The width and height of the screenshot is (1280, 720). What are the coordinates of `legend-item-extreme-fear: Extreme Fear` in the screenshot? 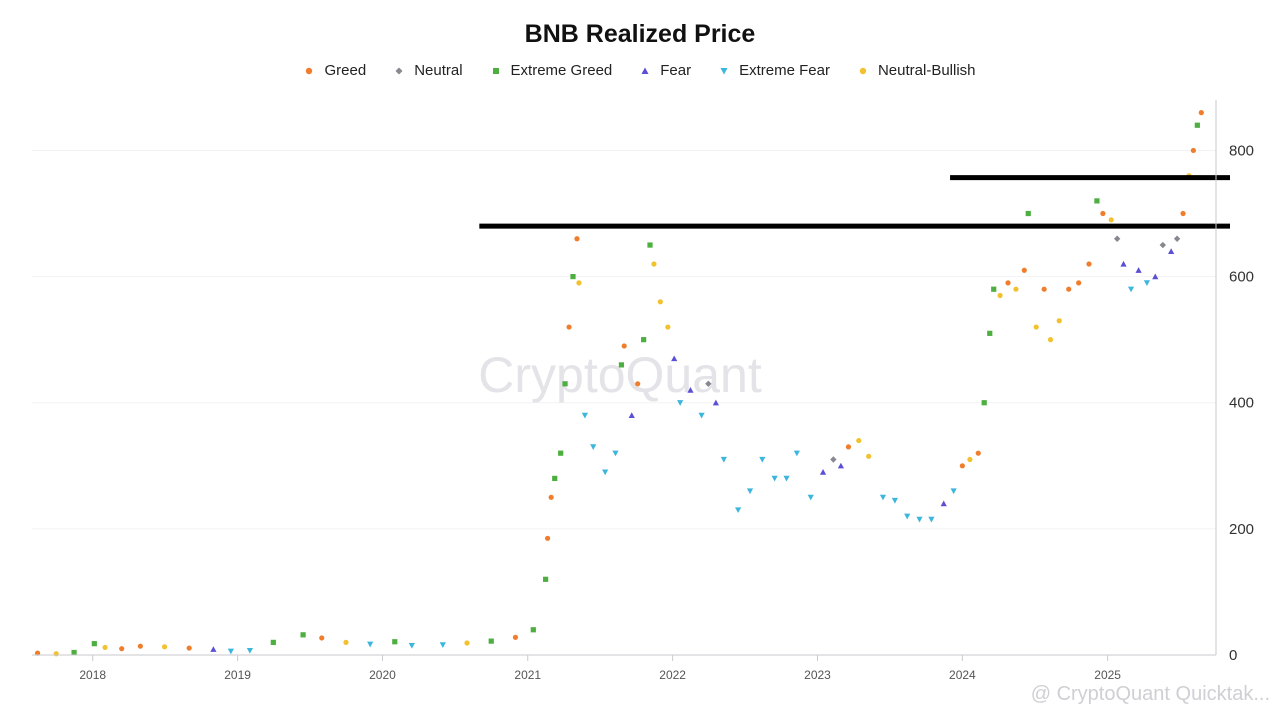 It's located at (774, 70).